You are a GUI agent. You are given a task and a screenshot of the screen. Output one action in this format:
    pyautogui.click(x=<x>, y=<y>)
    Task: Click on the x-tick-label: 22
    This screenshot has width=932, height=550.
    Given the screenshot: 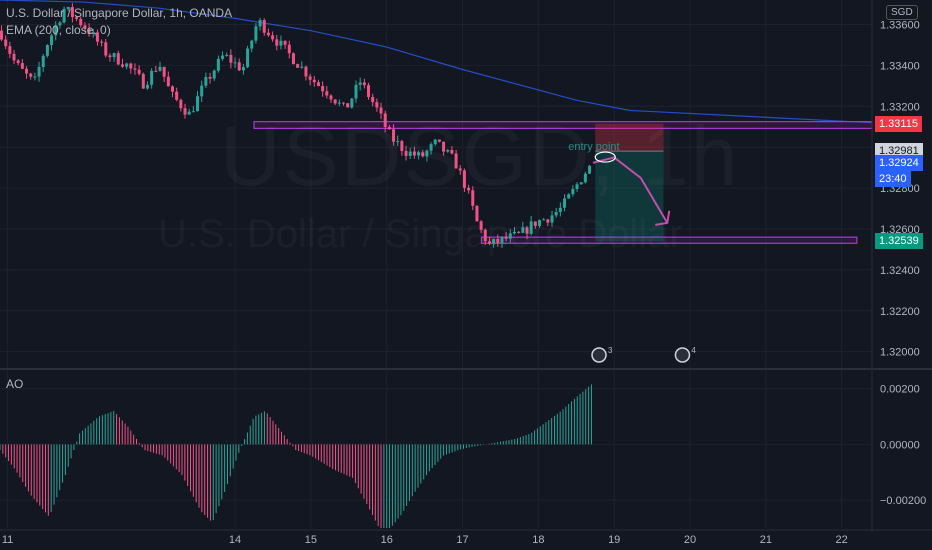 What is the action you would take?
    pyautogui.click(x=842, y=540)
    